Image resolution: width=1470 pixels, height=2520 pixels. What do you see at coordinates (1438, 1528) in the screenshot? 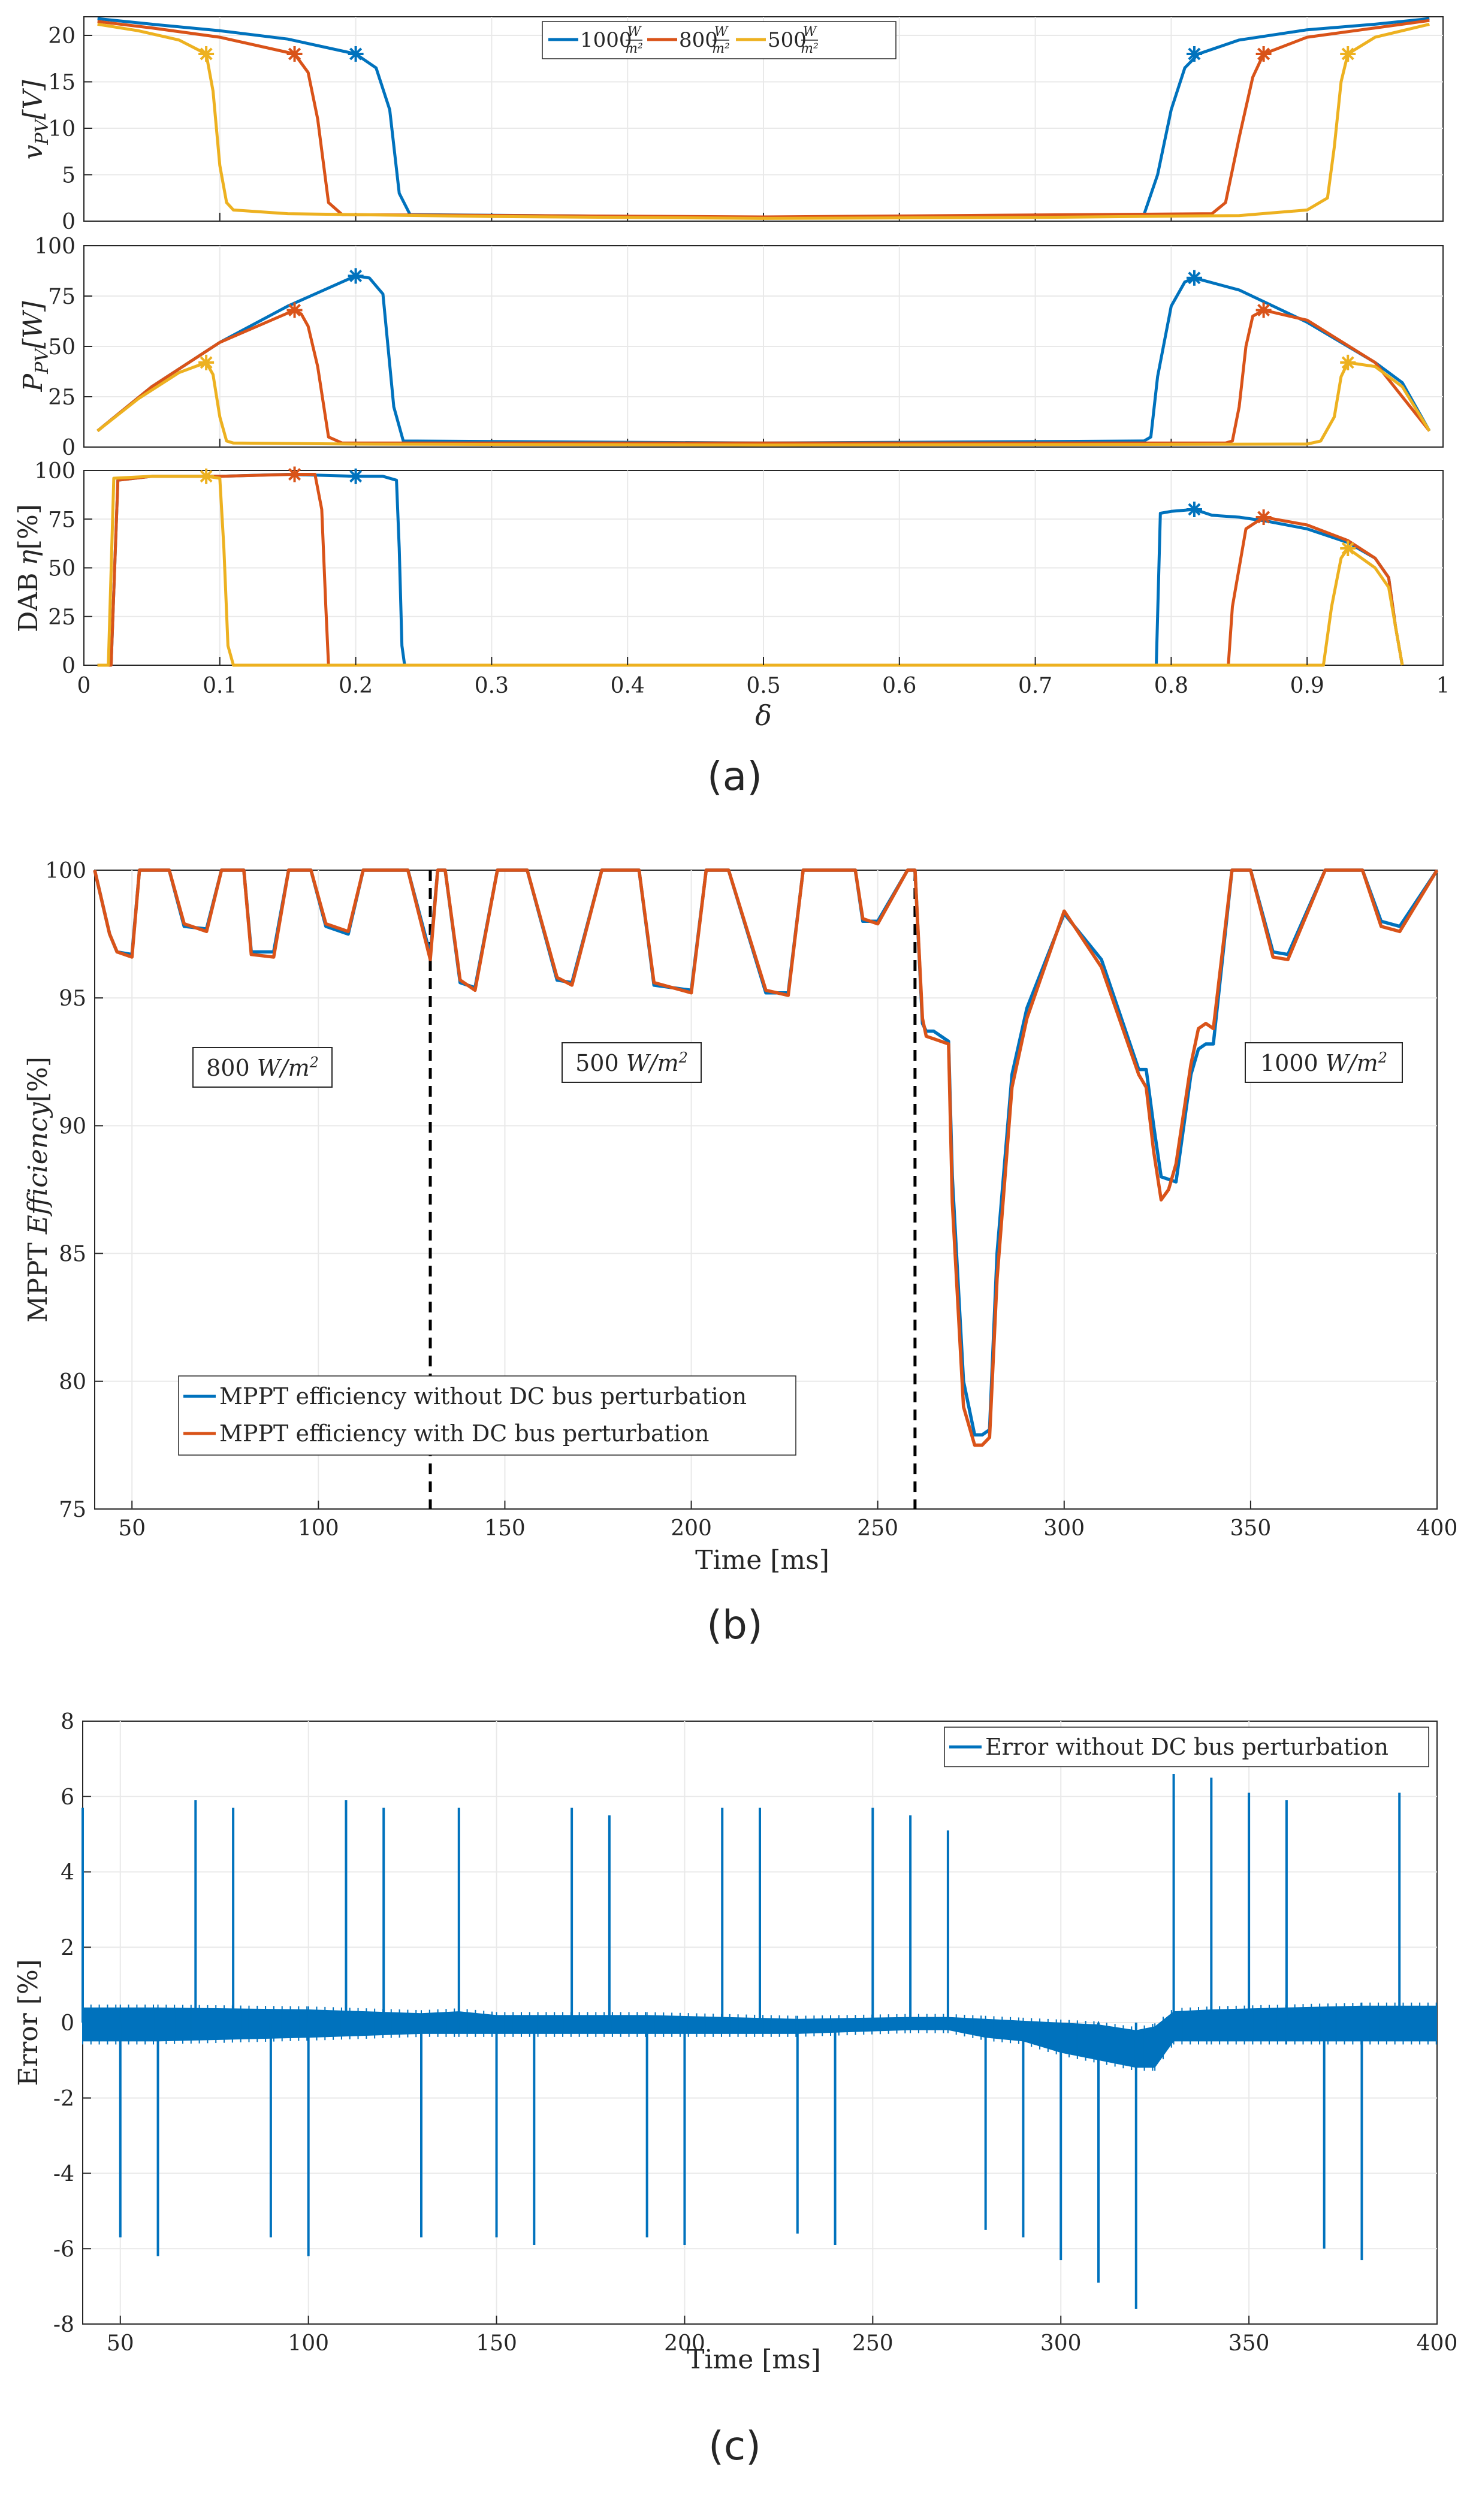
I see `x-tick-label: 400` at bounding box center [1438, 1528].